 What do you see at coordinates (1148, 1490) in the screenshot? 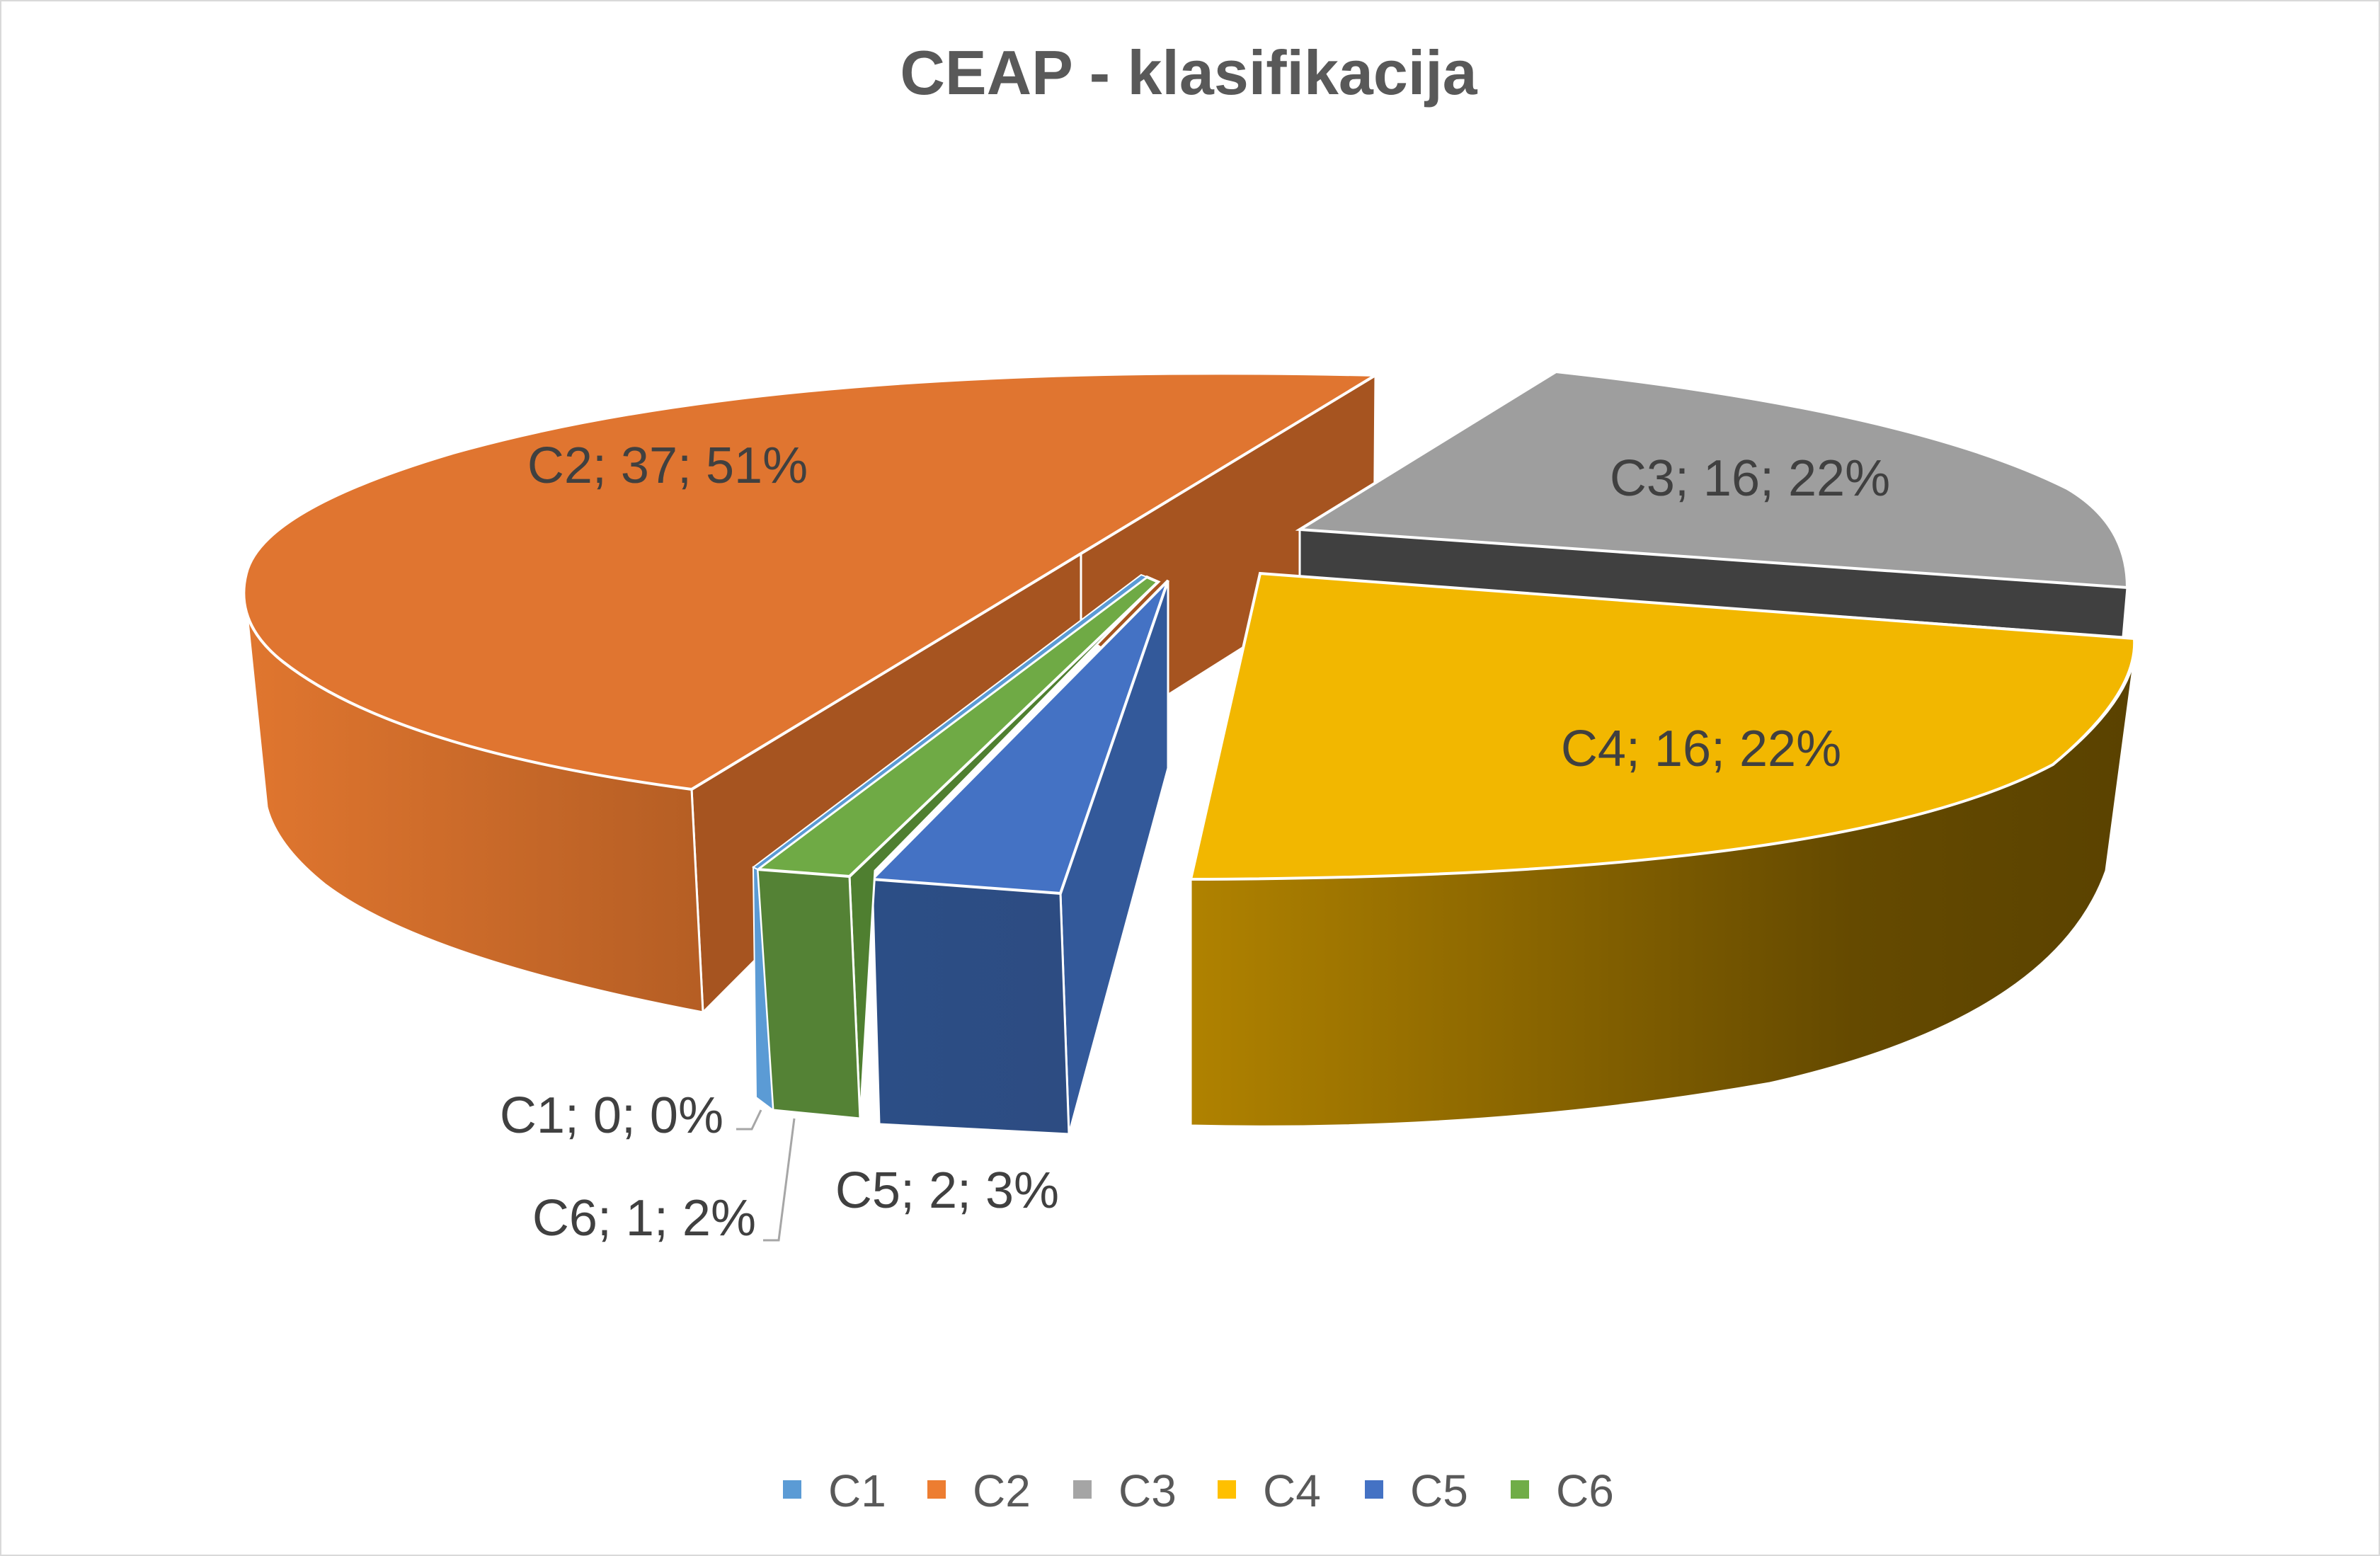
I see `legend-label-c3: C3` at bounding box center [1148, 1490].